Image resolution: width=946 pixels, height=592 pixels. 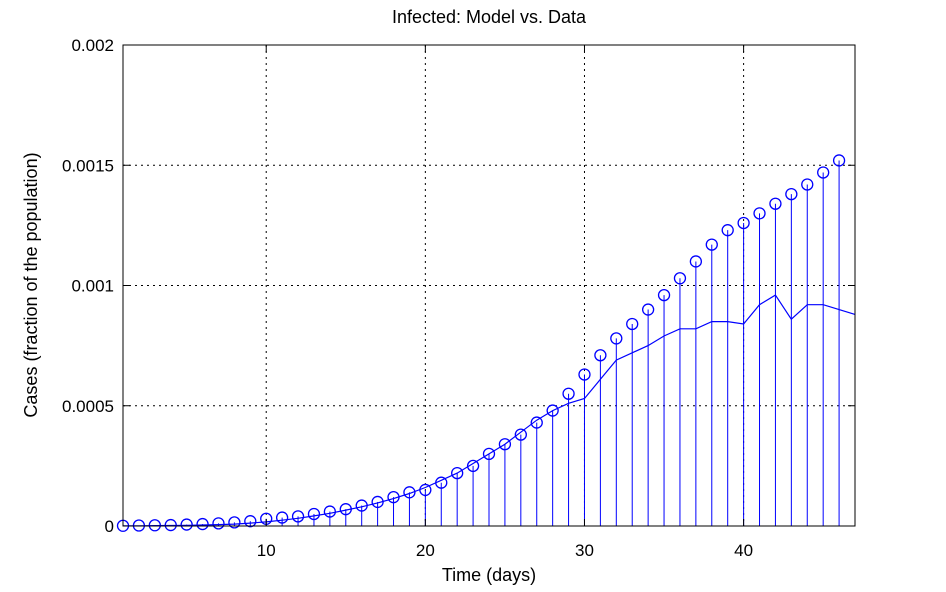 What do you see at coordinates (92, 45) in the screenshot?
I see `y-tick-label: 0.002` at bounding box center [92, 45].